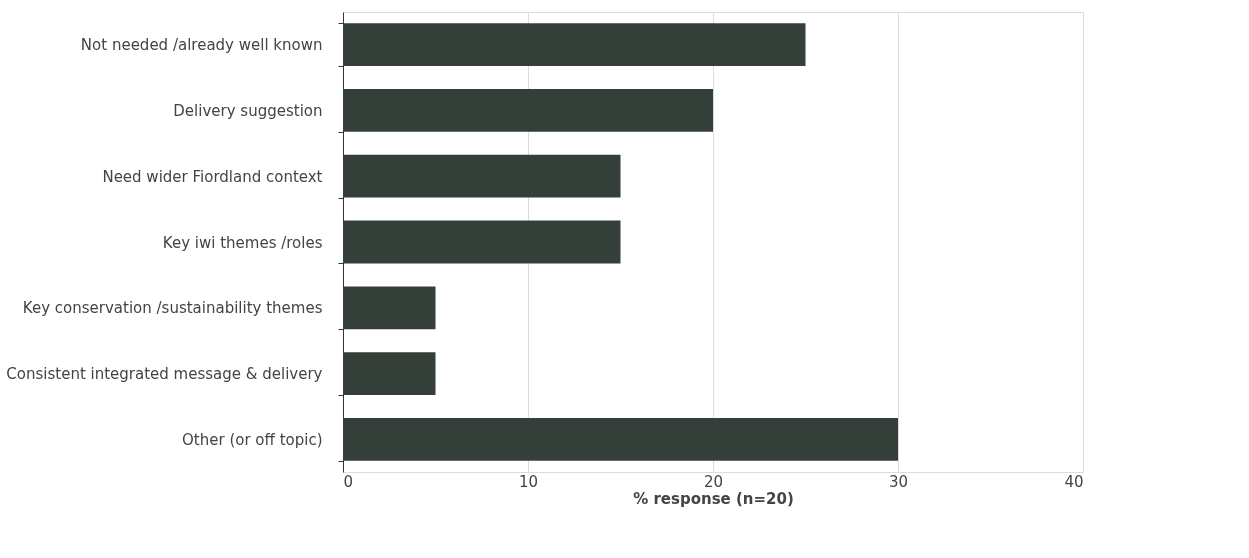 The width and height of the screenshot is (1249, 558). Describe the element at coordinates (248, 110) in the screenshot. I see `y-tick-label: Delivery suggestion` at that location.